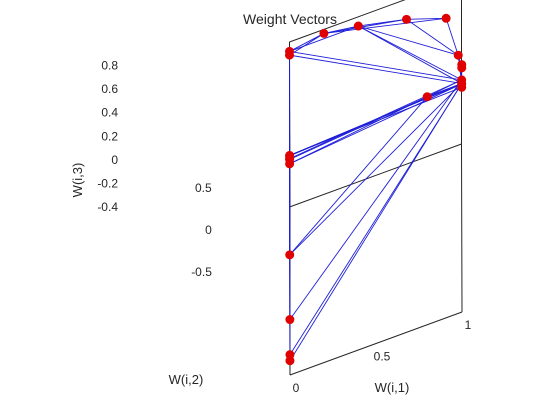 The width and height of the screenshot is (560, 420). Describe the element at coordinates (203, 188) in the screenshot. I see `y-tick-label: 0.5` at that location.